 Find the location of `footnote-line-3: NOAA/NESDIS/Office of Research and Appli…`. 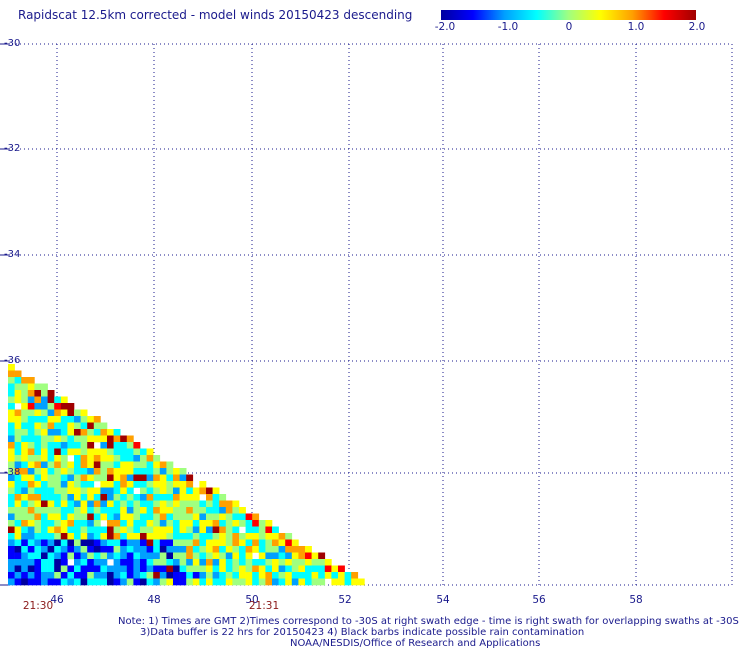

footnote-line-3: NOAA/NESDIS/Office of Research and Appli… is located at coordinates (415, 643).